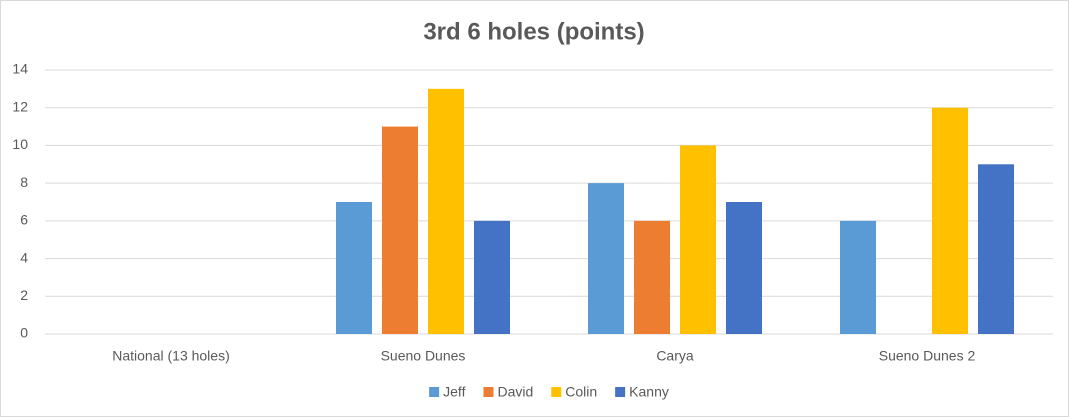  What do you see at coordinates (24, 295) in the screenshot?
I see `y-tick-label: 2` at bounding box center [24, 295].